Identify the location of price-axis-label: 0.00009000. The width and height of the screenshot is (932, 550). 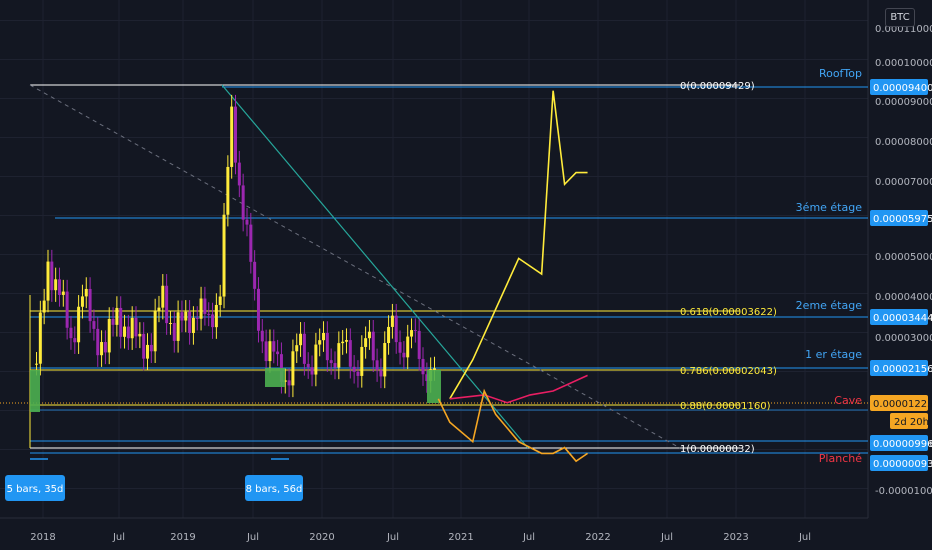
(903, 102).